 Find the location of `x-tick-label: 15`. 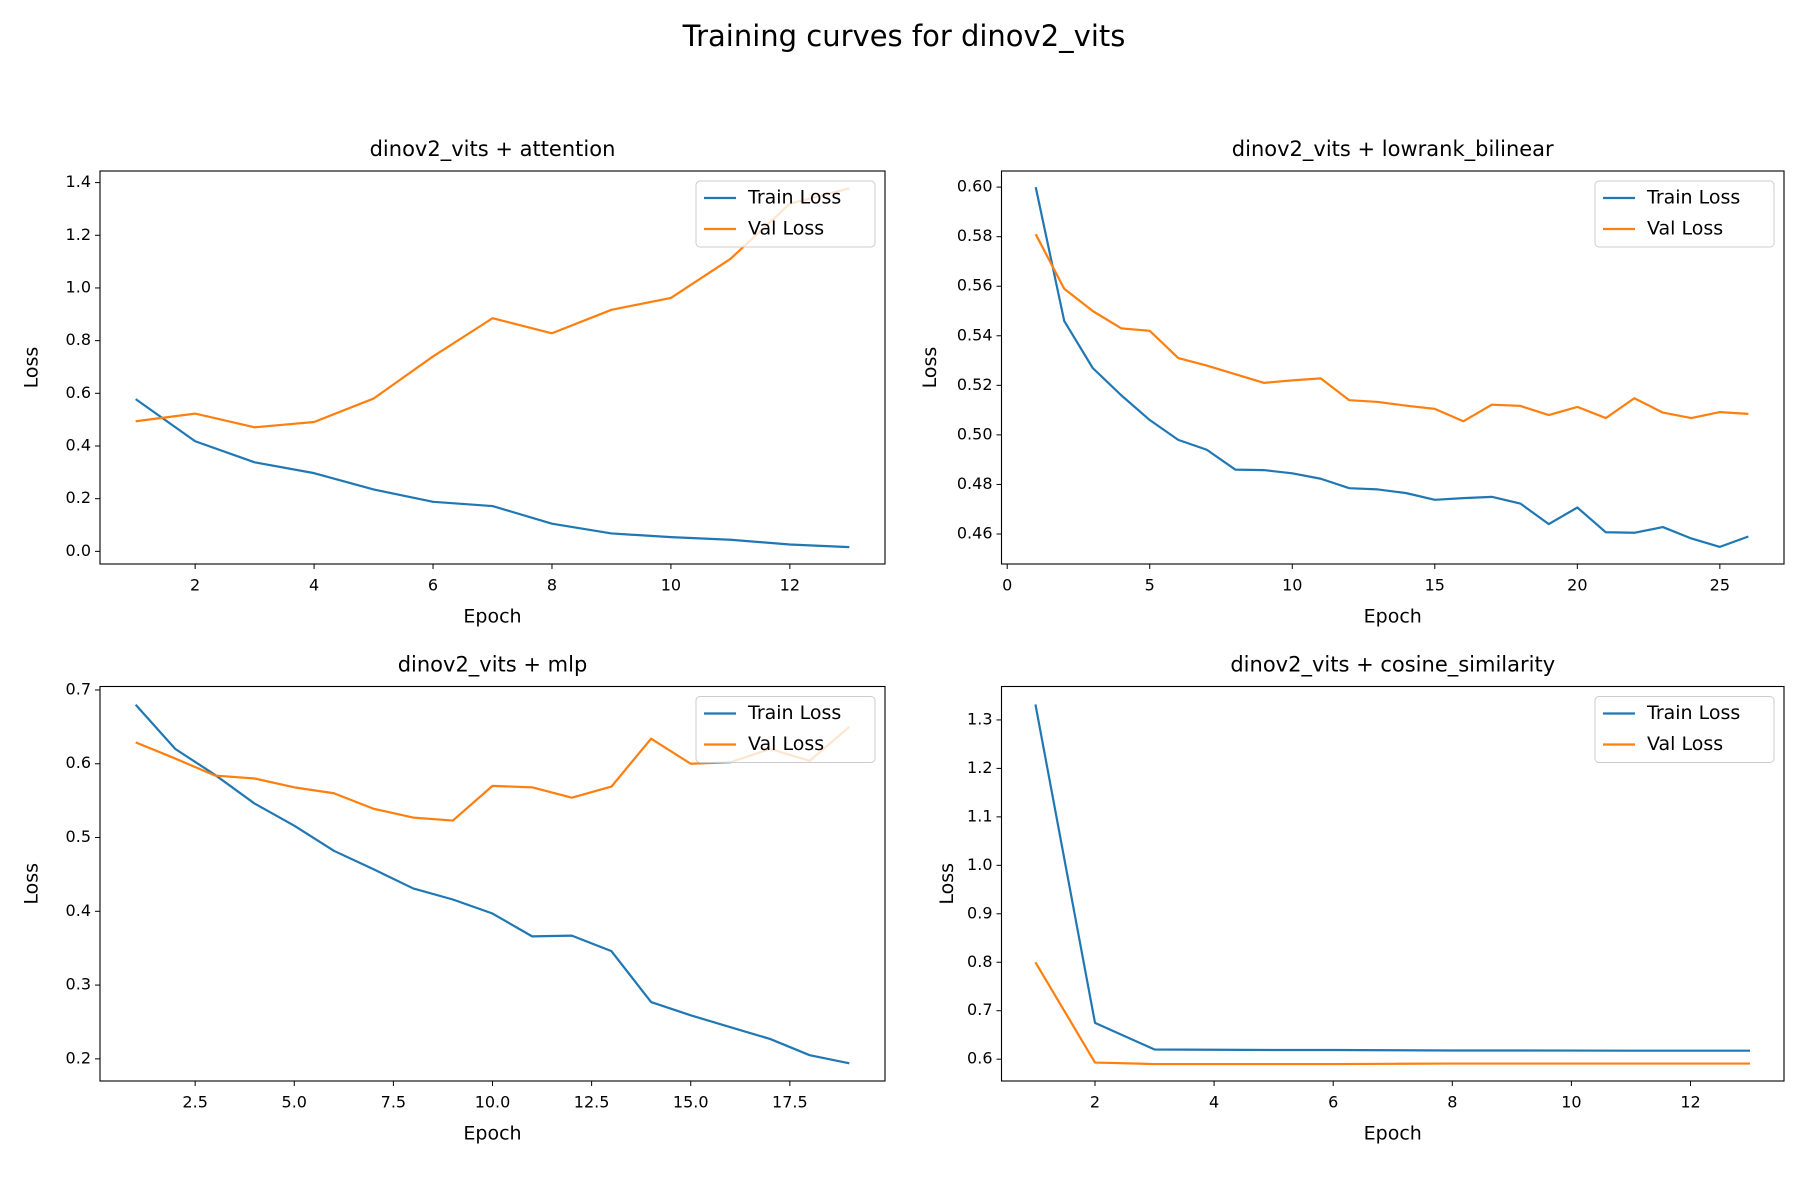

x-tick-label: 15 is located at coordinates (1435, 585).